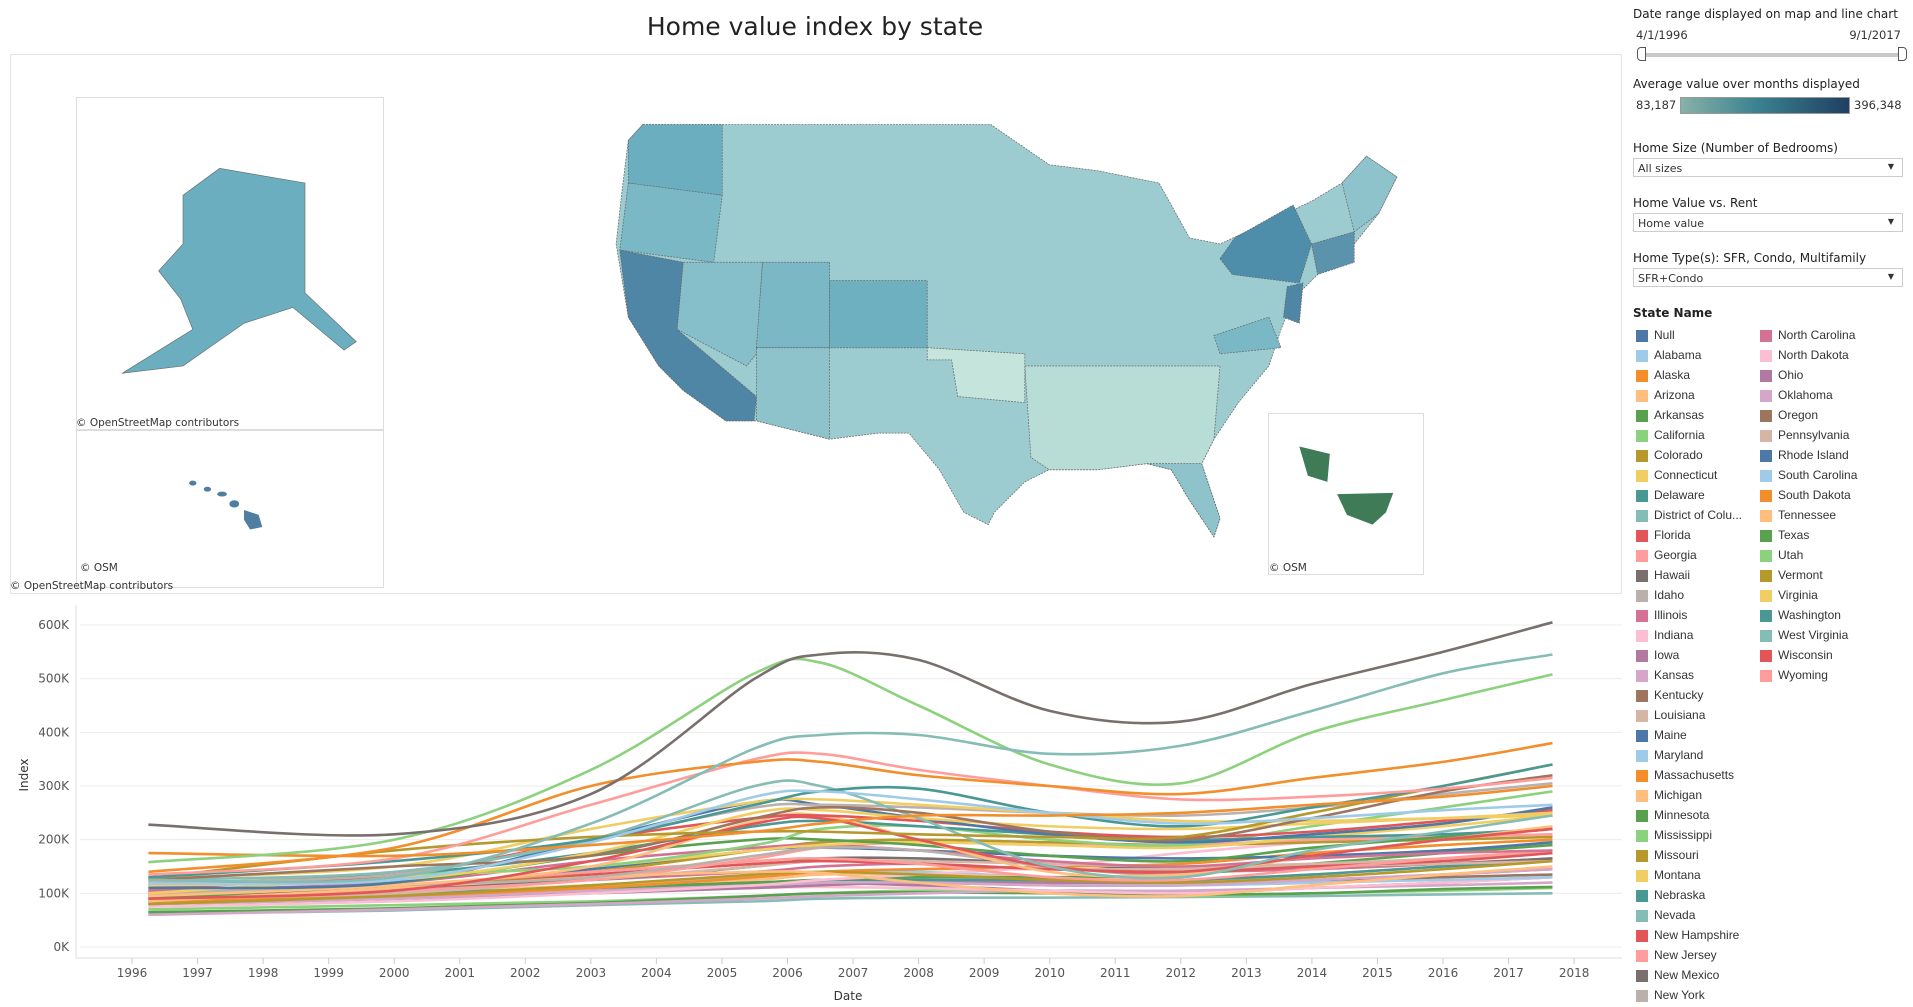 This screenshot has width=1913, height=1007. Describe the element at coordinates (1669, 595) in the screenshot. I see `legend-label: Idaho` at that location.